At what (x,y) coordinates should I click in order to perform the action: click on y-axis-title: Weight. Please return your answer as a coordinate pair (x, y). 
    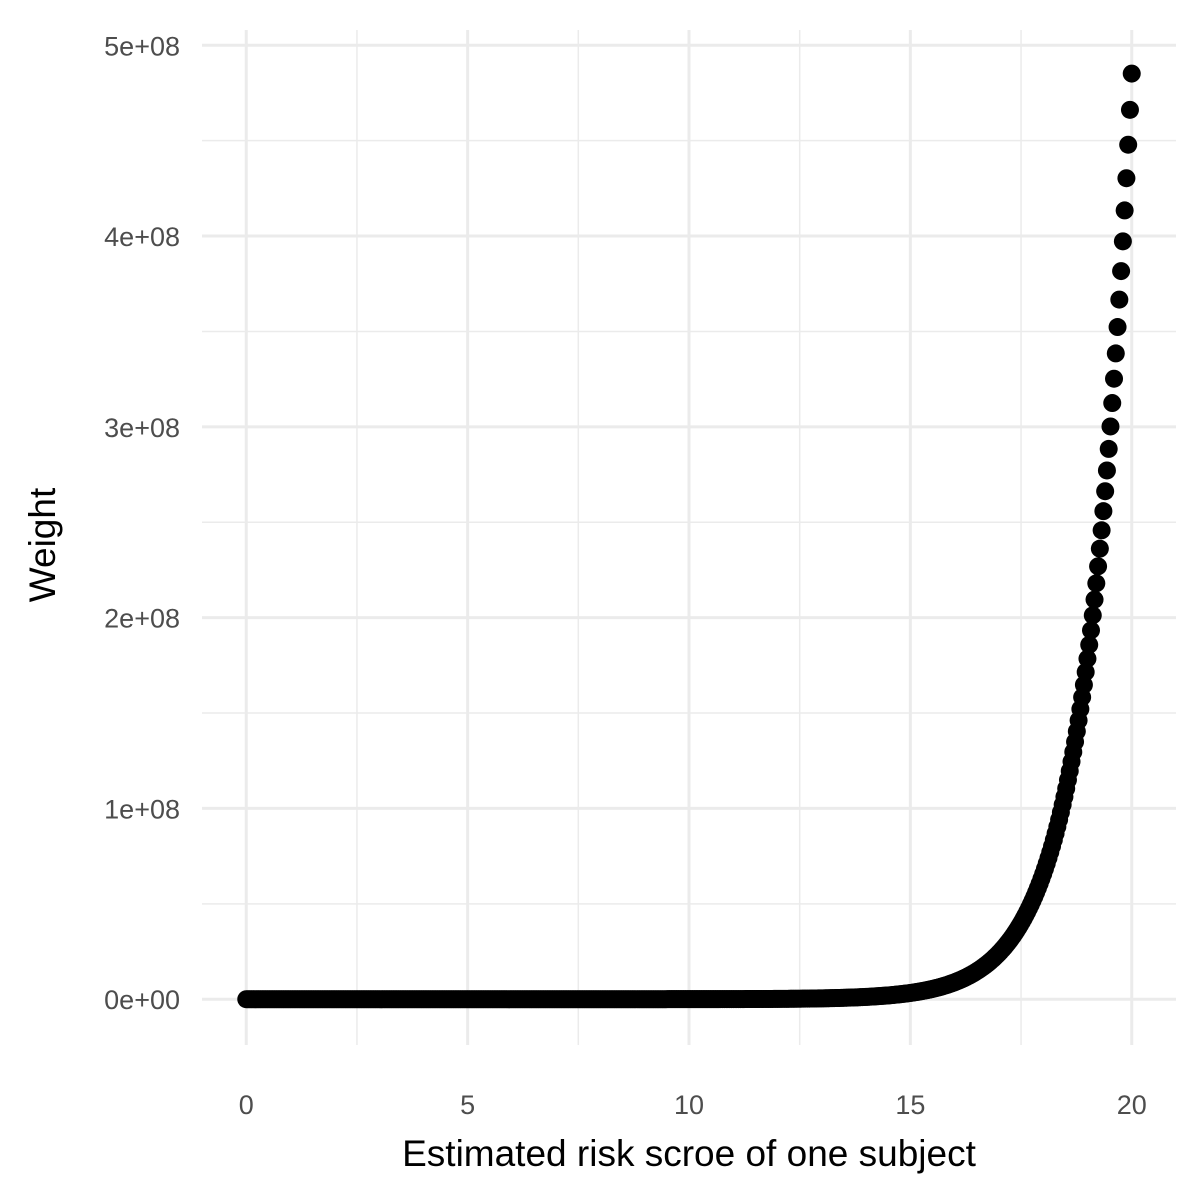
    Looking at the image, I should click on (42, 544).